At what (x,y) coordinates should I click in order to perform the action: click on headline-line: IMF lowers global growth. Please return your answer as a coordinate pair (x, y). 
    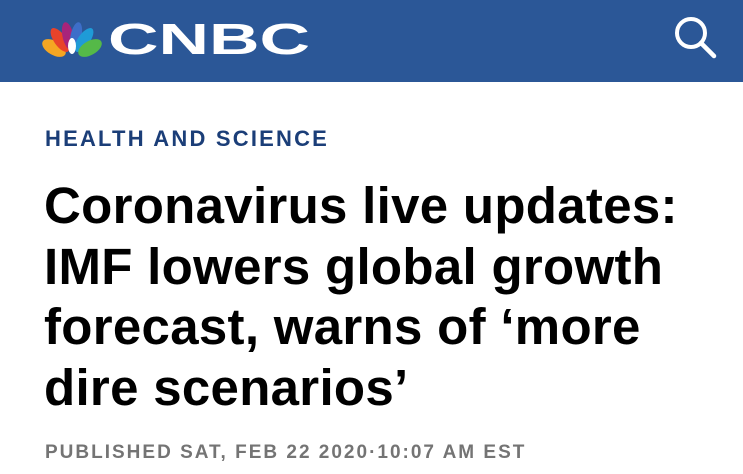
    Looking at the image, I should click on (354, 266).